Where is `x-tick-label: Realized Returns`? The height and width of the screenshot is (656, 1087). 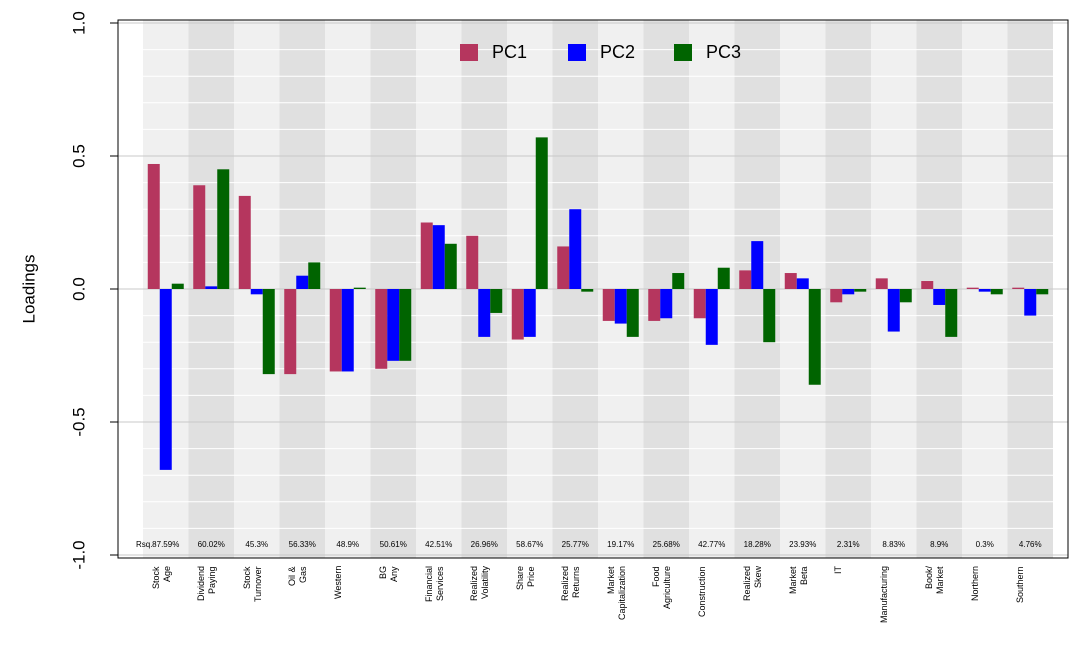
x-tick-label: Realized Returns is located at coordinates (571, 584).